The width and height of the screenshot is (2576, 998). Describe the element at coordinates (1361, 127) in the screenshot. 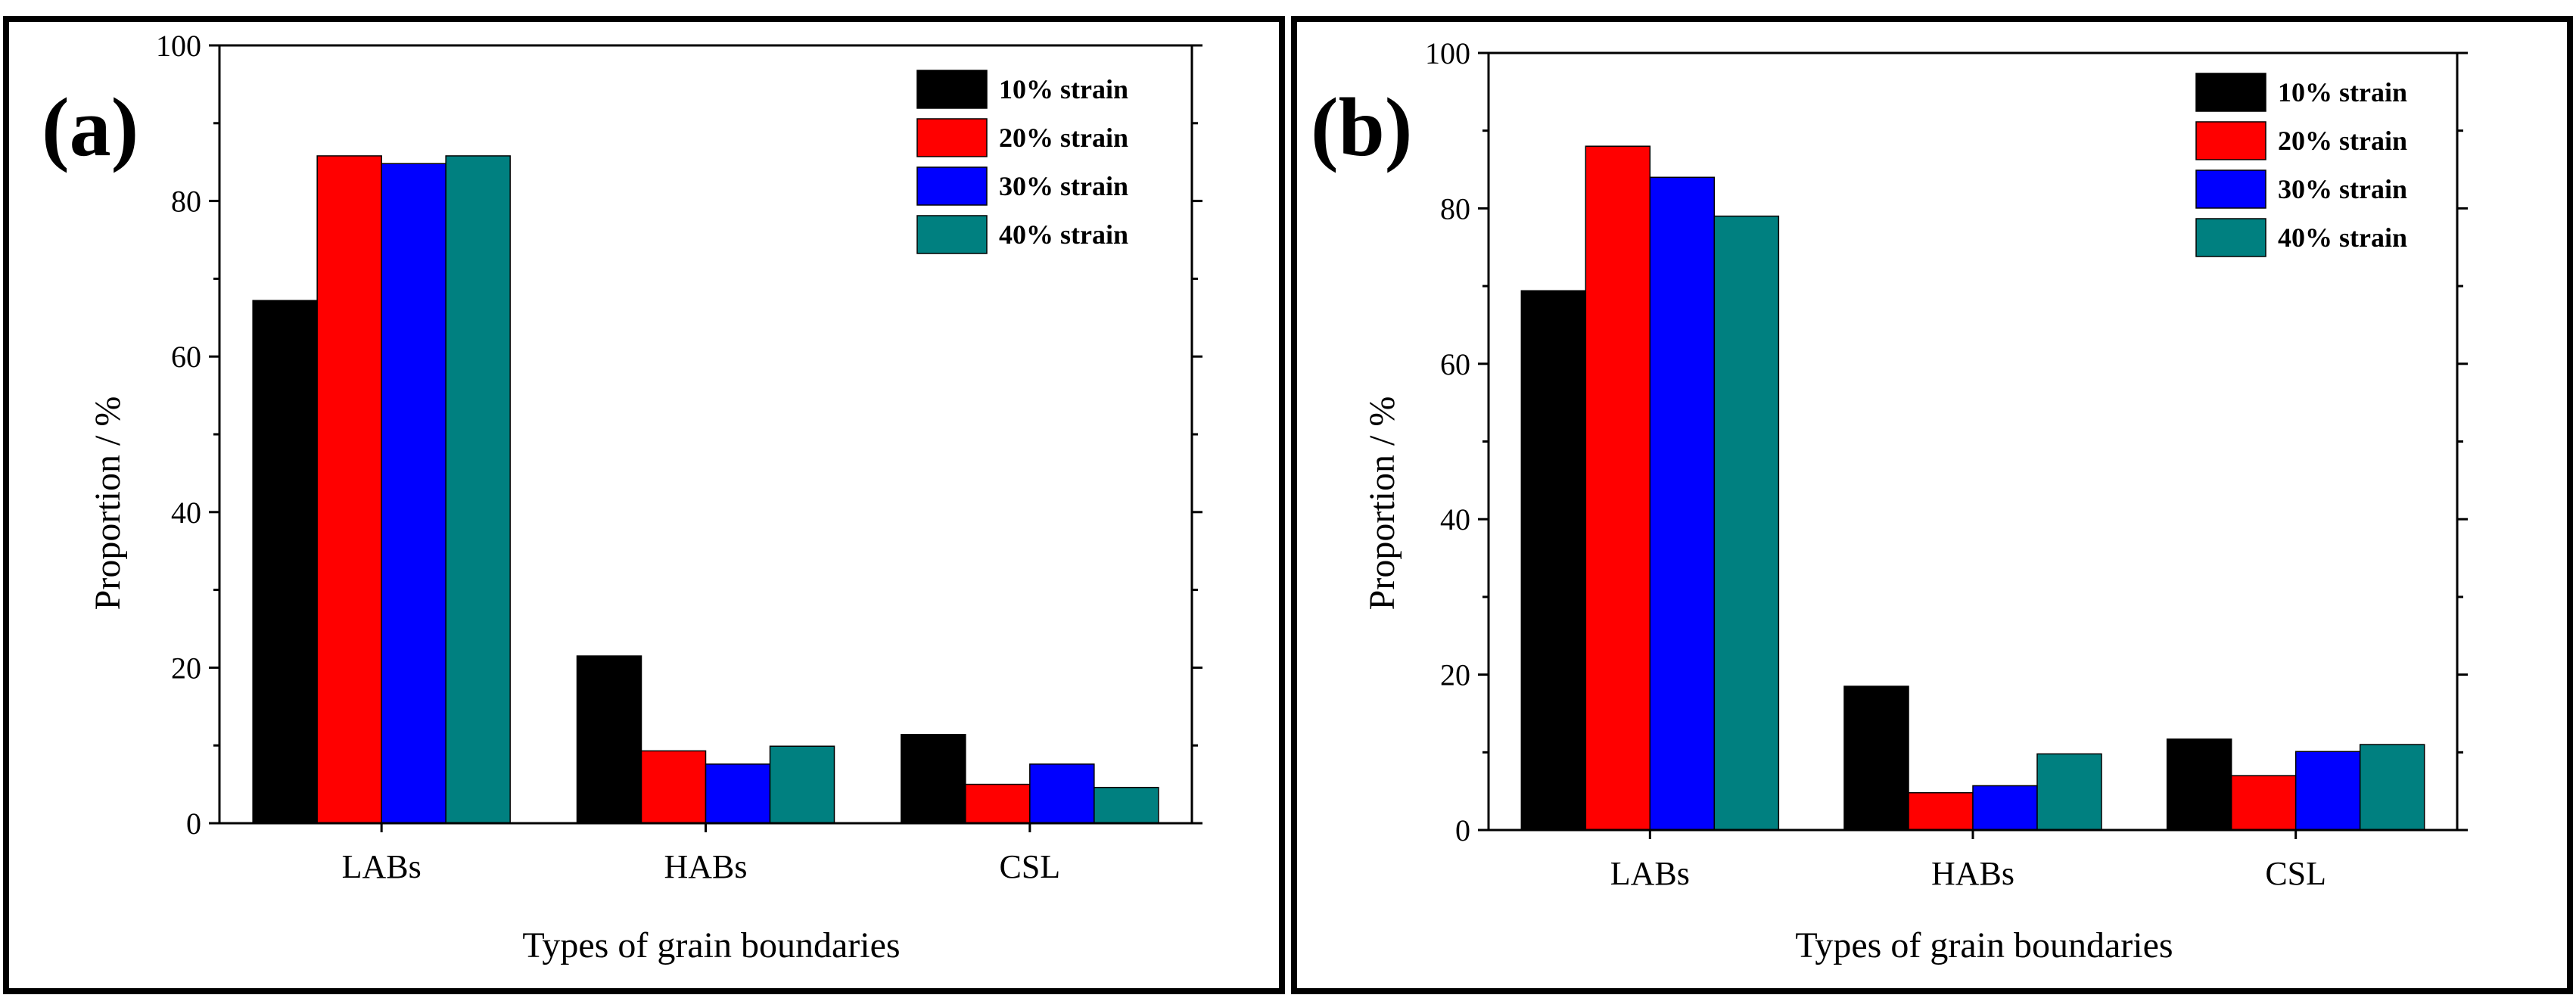

I see `panel-label: (b)` at that location.